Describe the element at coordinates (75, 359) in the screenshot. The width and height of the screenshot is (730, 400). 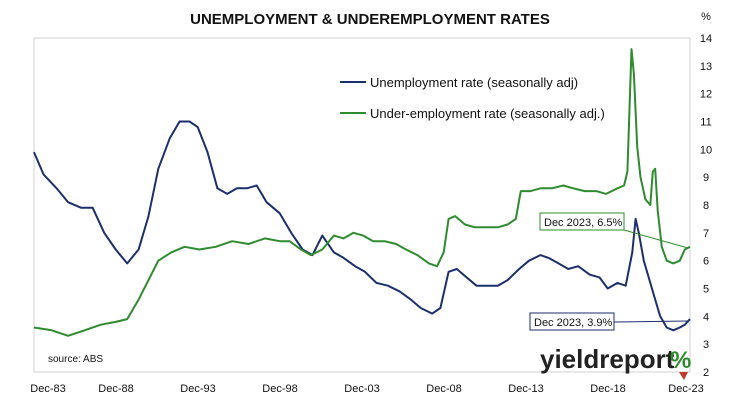
I see `source-note: source: ABS` at that location.